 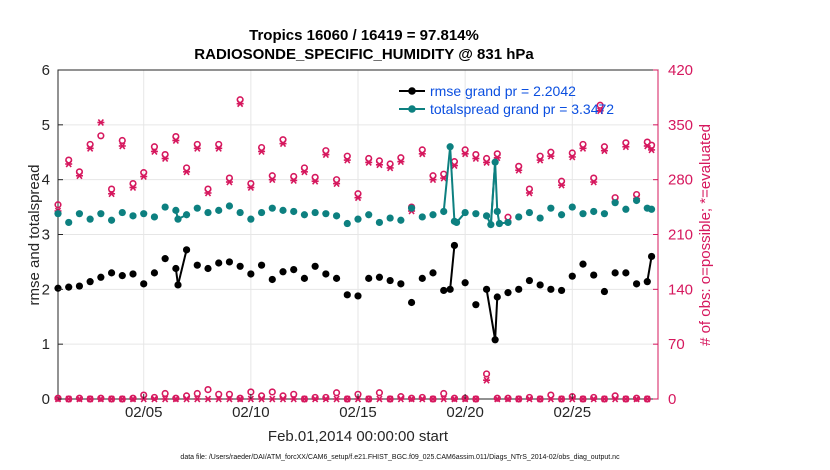 What do you see at coordinates (680, 125) in the screenshot?
I see `y-right-tick-label: 350` at bounding box center [680, 125].